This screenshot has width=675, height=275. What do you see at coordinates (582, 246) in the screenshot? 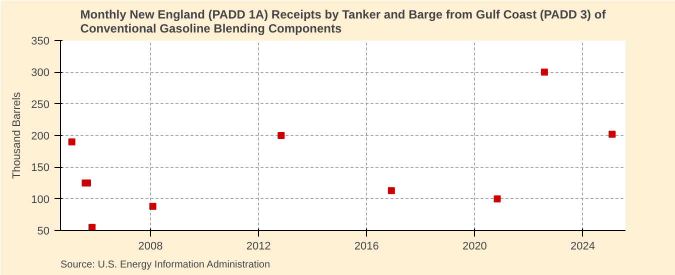
I see `x-tick-label: 2024` at bounding box center [582, 246].